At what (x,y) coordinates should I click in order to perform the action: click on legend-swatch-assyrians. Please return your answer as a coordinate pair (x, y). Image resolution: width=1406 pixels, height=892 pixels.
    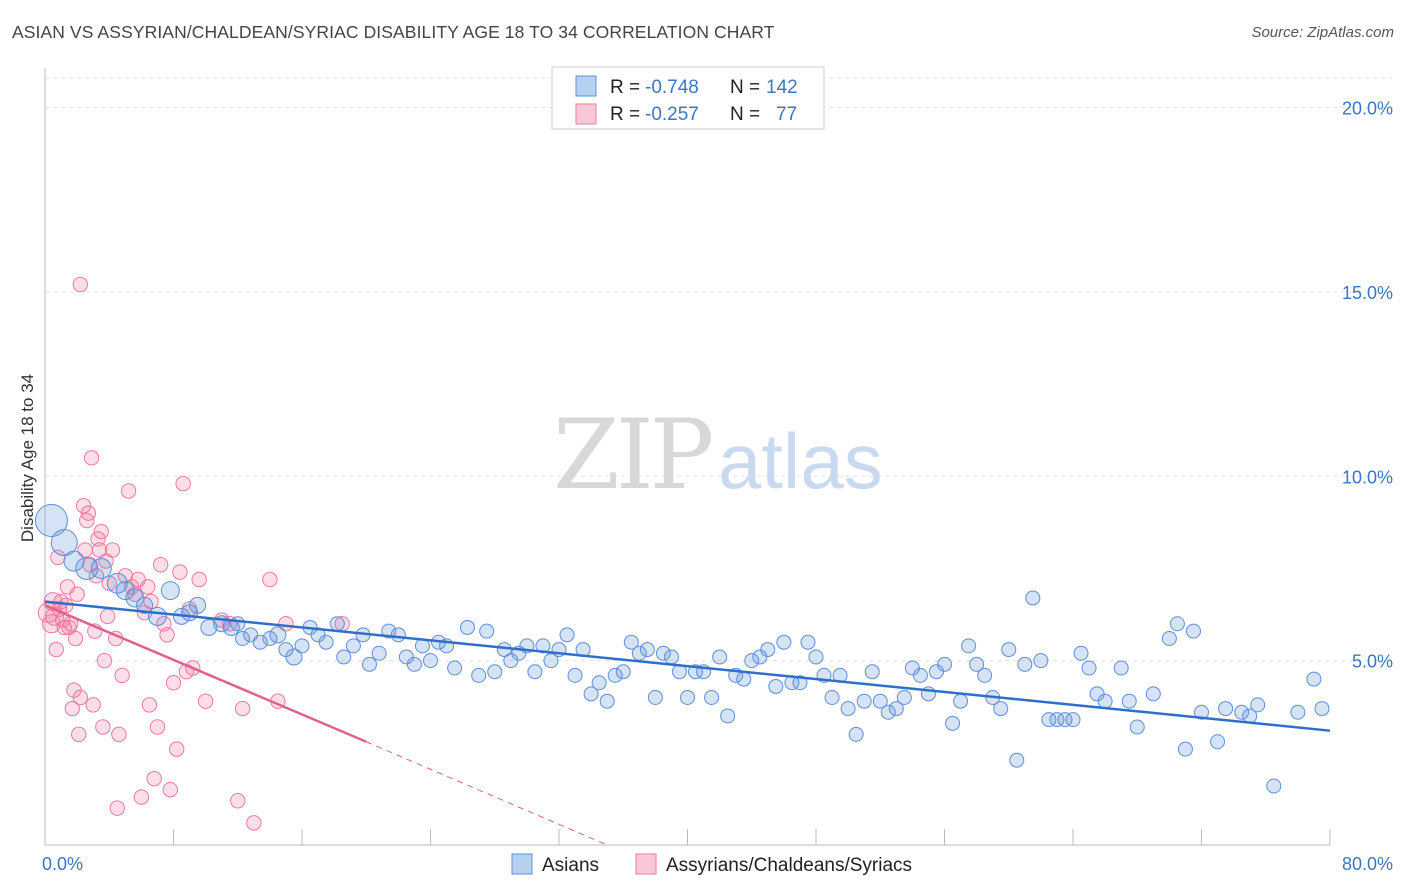
    Looking at the image, I should click on (586, 114).